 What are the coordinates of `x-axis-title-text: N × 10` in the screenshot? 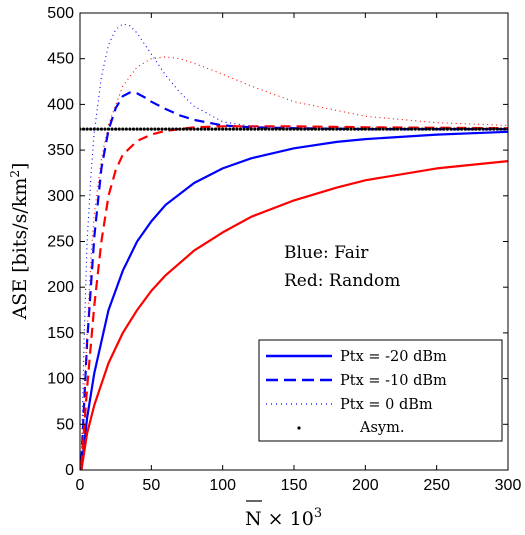 It's located at (279, 519).